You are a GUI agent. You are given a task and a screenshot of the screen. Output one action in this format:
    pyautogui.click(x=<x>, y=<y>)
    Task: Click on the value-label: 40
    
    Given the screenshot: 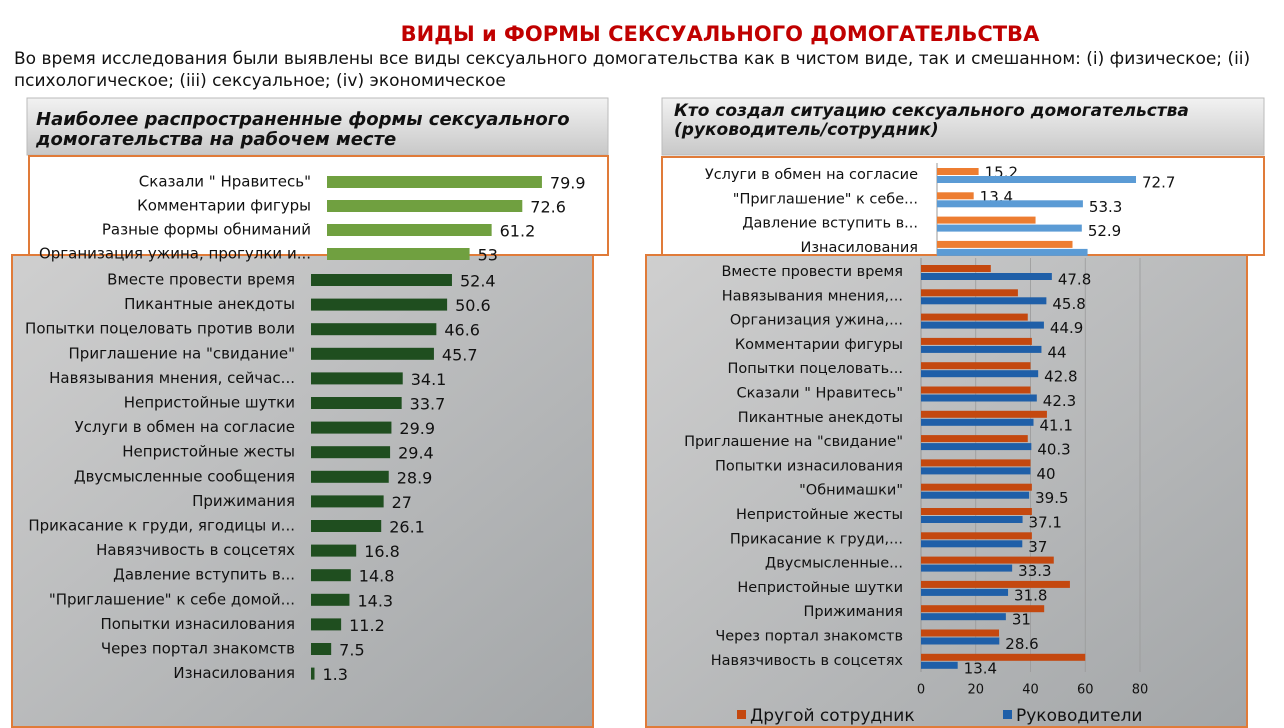 What is the action you would take?
    pyautogui.click(x=1046, y=474)
    